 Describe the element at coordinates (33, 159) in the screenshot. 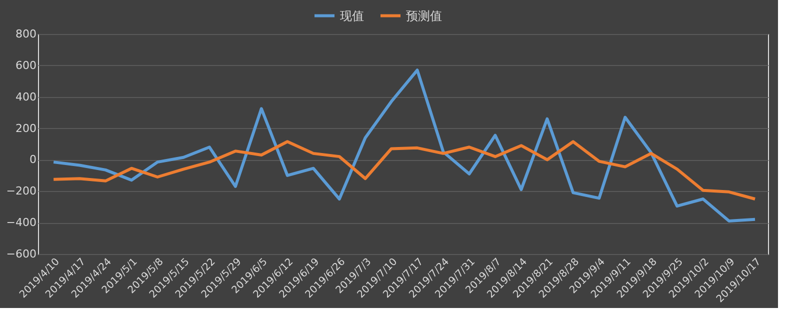

I see `y-tick-label: 0` at that location.